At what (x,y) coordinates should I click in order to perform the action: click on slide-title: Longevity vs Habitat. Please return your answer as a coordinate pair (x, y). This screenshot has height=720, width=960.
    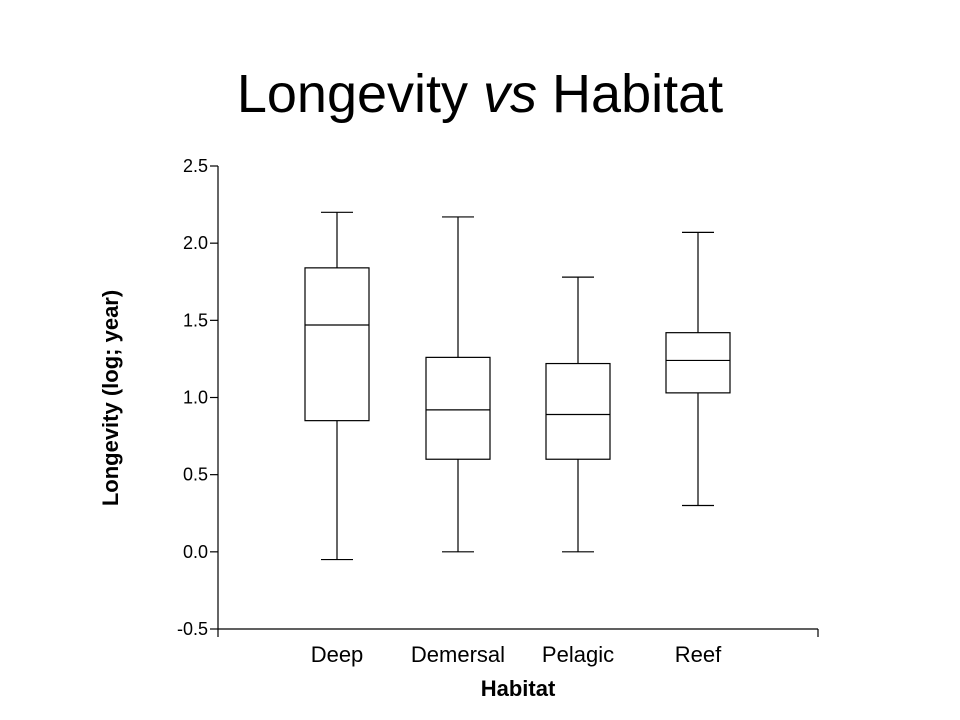
    Looking at the image, I should click on (480, 94).